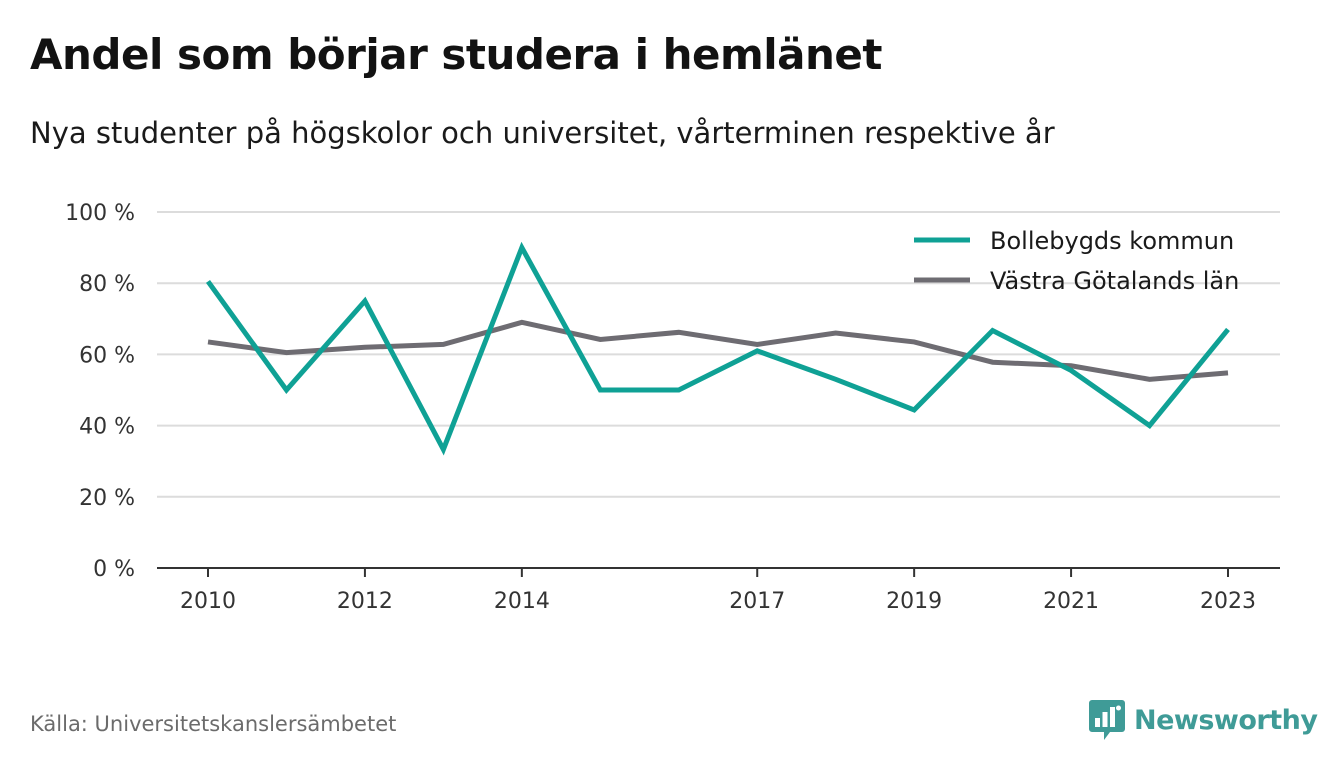 The height and width of the screenshot is (771, 1340). I want to click on y-tick-label: 20 %, so click(107, 498).